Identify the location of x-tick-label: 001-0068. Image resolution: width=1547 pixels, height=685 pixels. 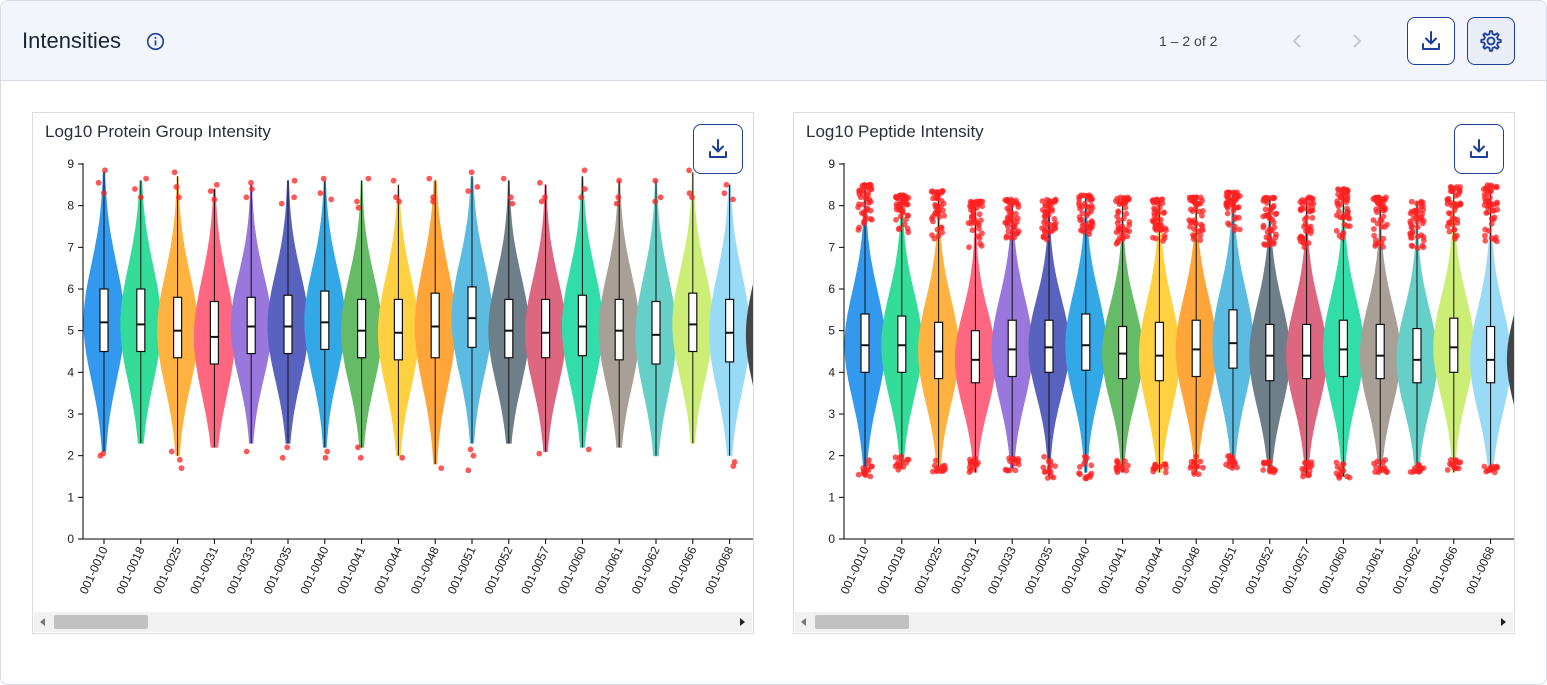
(719, 570).